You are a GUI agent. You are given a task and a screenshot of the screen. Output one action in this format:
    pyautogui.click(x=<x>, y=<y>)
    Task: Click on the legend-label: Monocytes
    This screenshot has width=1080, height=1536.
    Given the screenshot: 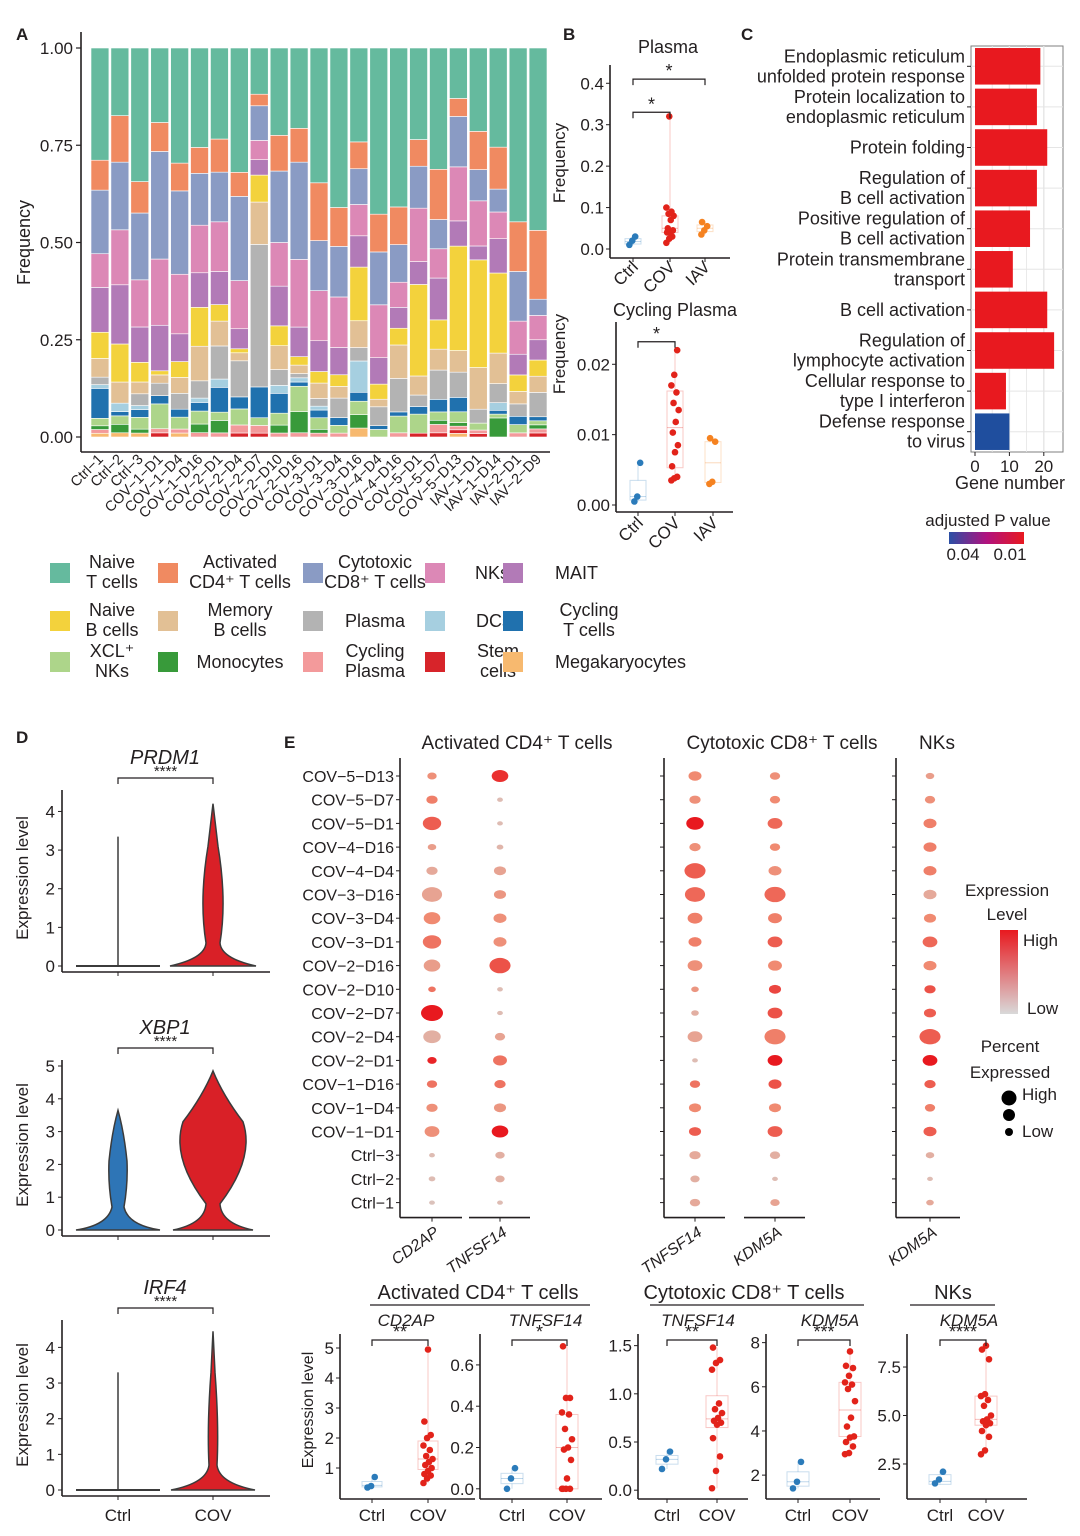 What is the action you would take?
    pyautogui.click(x=239, y=662)
    